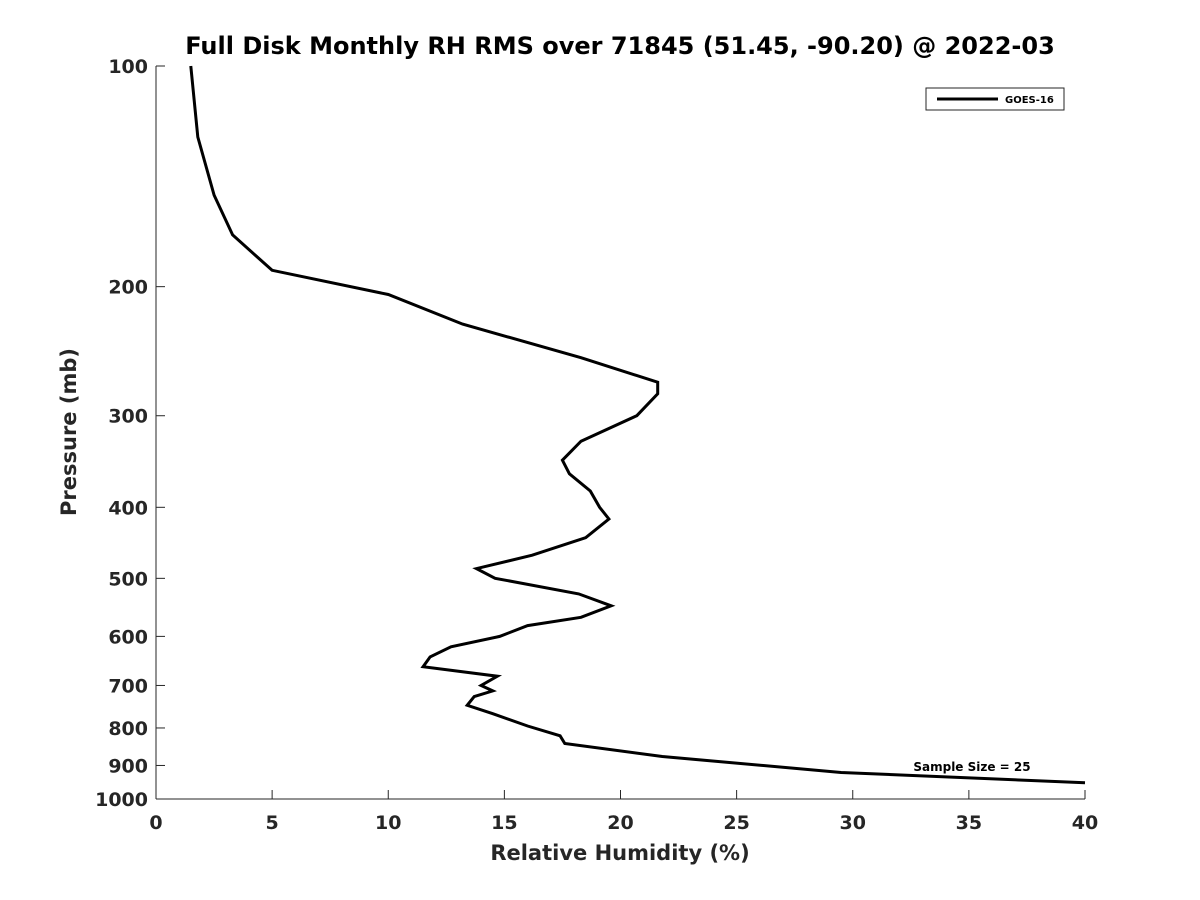 The height and width of the screenshot is (900, 1200). Describe the element at coordinates (128, 579) in the screenshot. I see `y-tick-label: 500` at that location.